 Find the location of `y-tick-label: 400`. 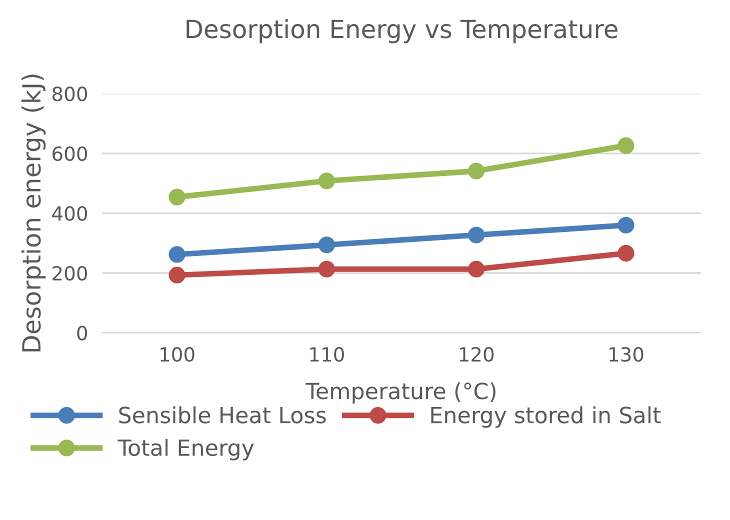

y-tick-label: 400 is located at coordinates (70, 213).